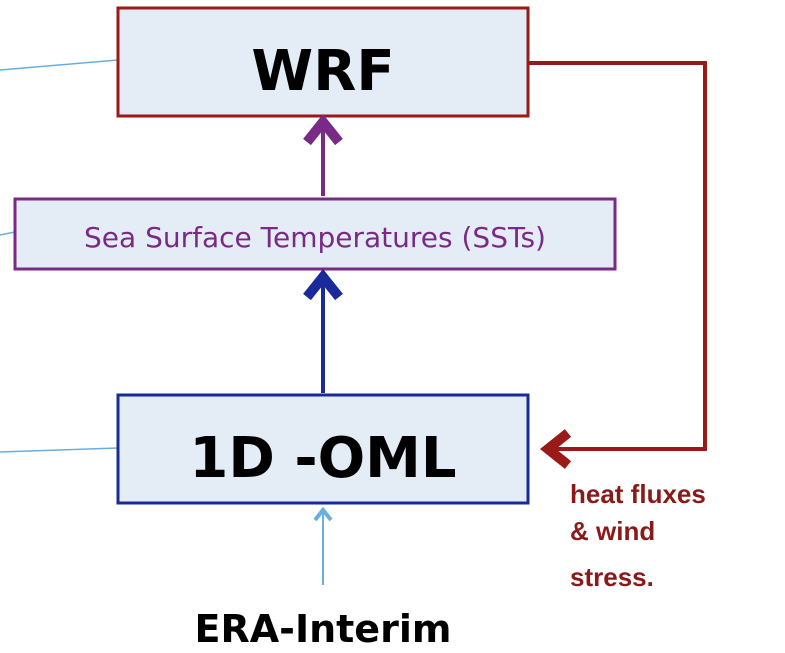 Image resolution: width=785 pixels, height=653 pixels. I want to click on feedback-label: & wind, so click(612, 531).